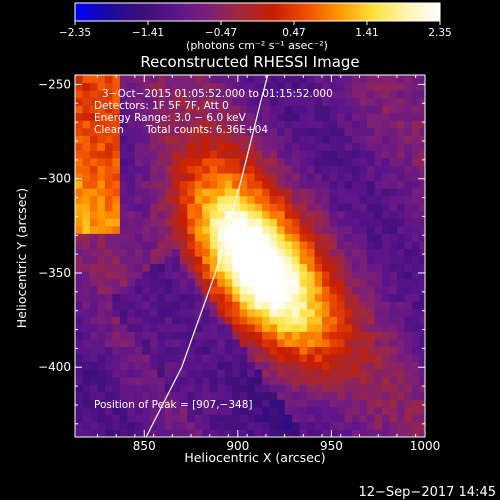 This screenshot has height=500, width=500. Describe the element at coordinates (221, 33) in the screenshot. I see `colorbar-tick-label: −0.47` at that location.